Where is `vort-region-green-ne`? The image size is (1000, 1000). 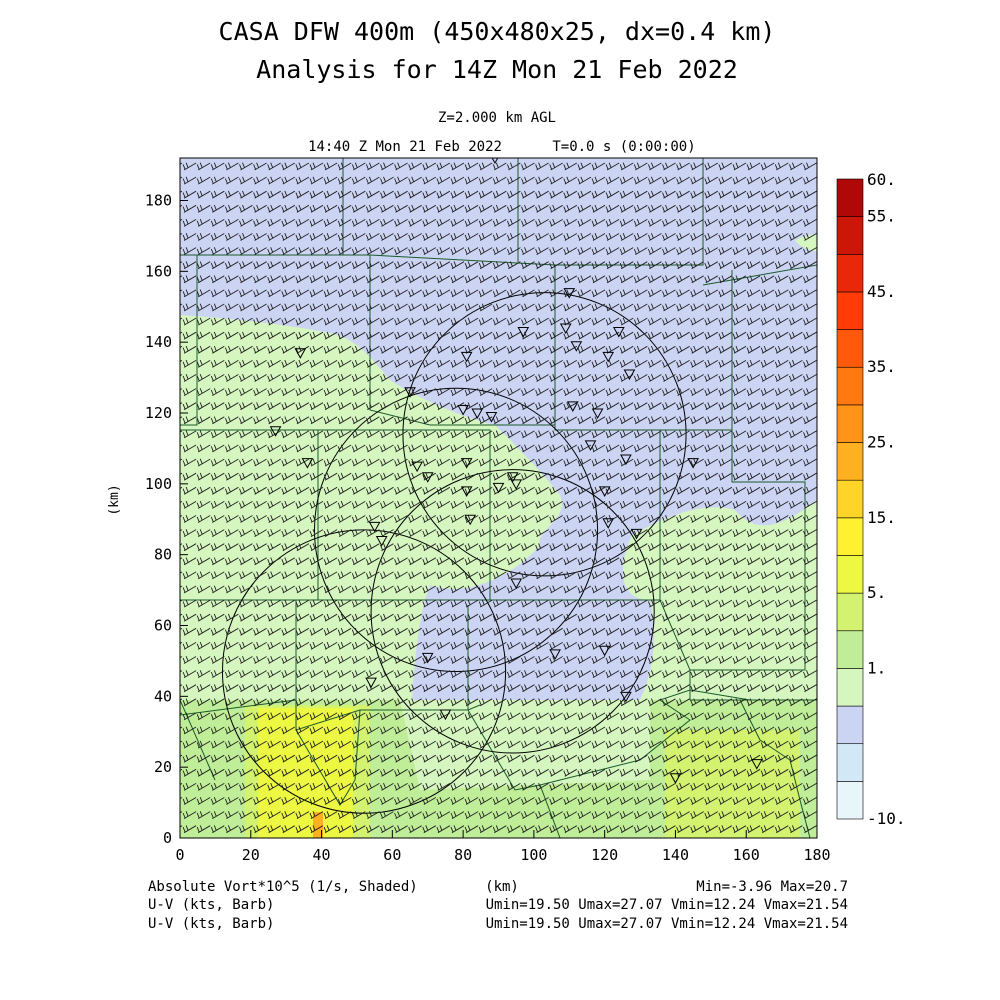 vort-region-green-ne is located at coordinates (806, 243).